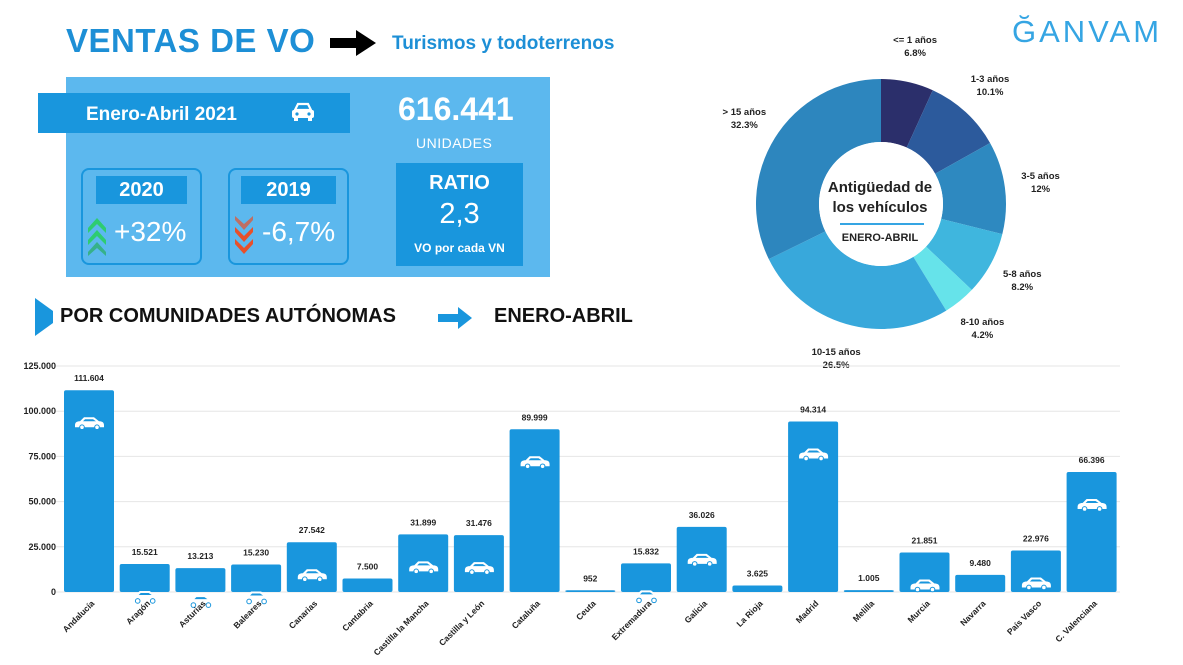  I want to click on donut-slice-label: <= 1 años 6.8%, so click(915, 46).